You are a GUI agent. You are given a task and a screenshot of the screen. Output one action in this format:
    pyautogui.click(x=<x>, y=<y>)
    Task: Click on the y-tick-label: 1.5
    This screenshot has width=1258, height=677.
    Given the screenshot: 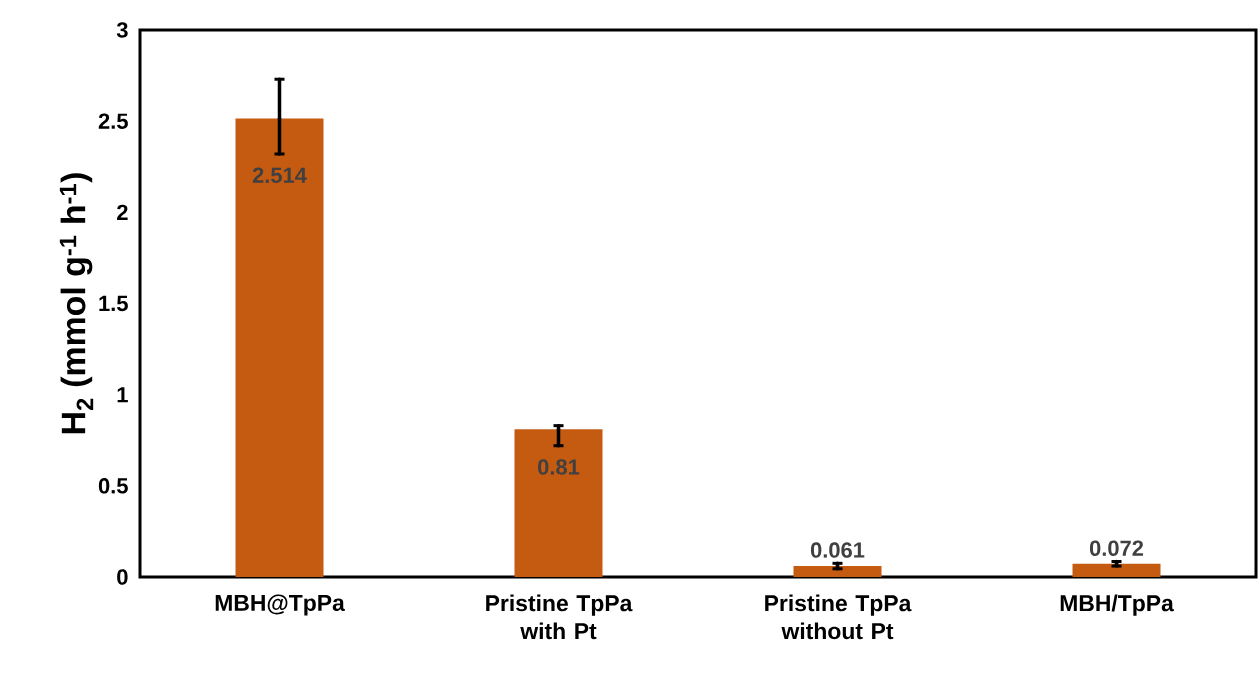 What is the action you would take?
    pyautogui.click(x=113, y=303)
    